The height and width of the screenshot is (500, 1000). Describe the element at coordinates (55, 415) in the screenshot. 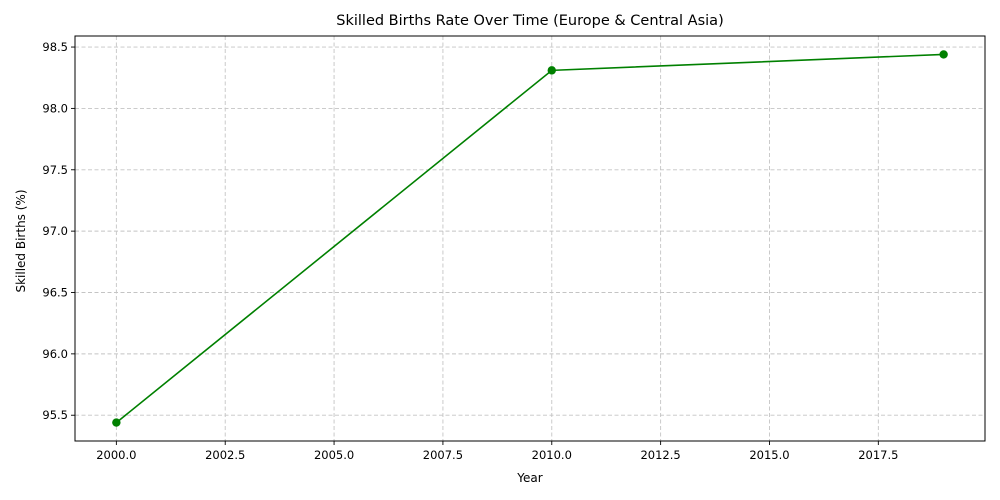

I see `y-tick-label: 95.5` at that location.